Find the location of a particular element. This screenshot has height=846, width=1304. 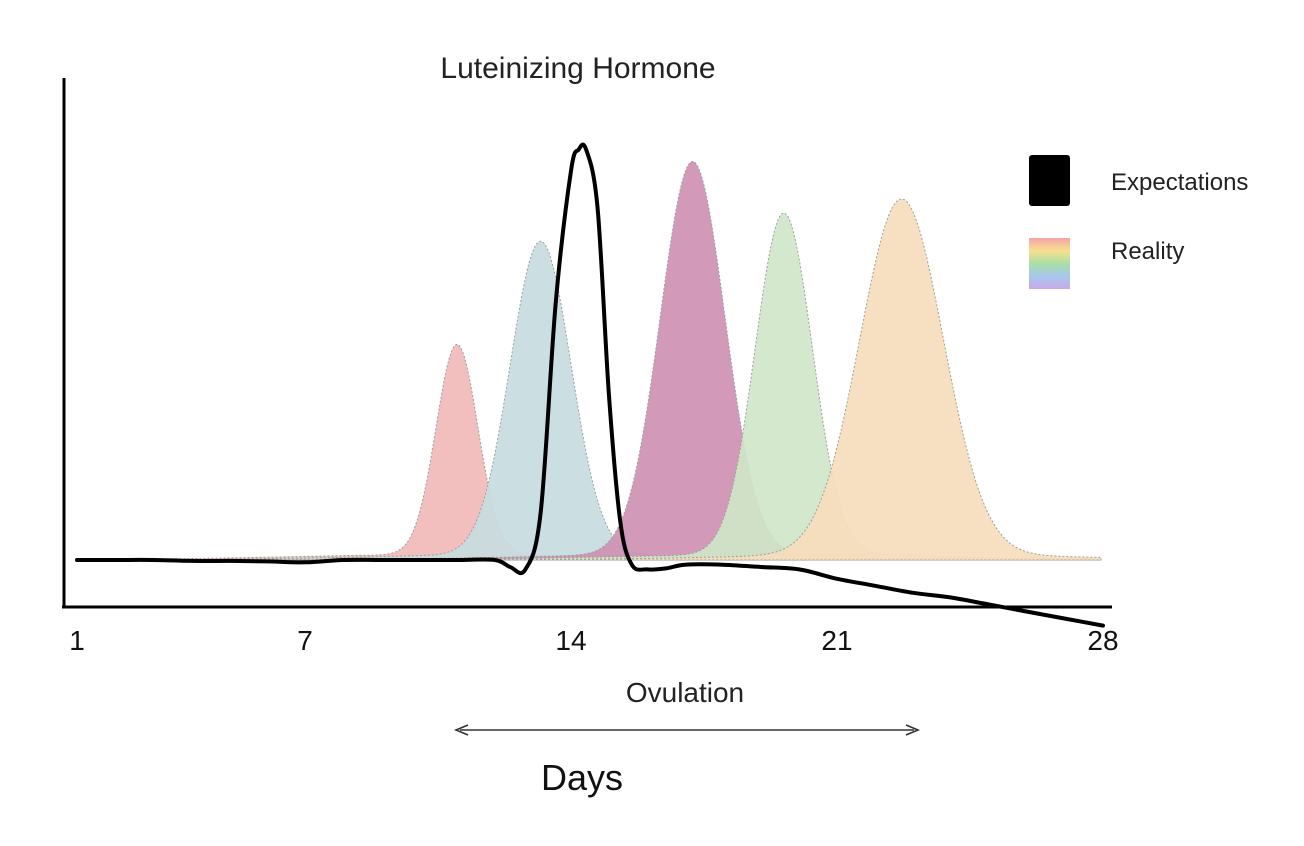

legend-label-reality: Reality is located at coordinates (1147, 251).